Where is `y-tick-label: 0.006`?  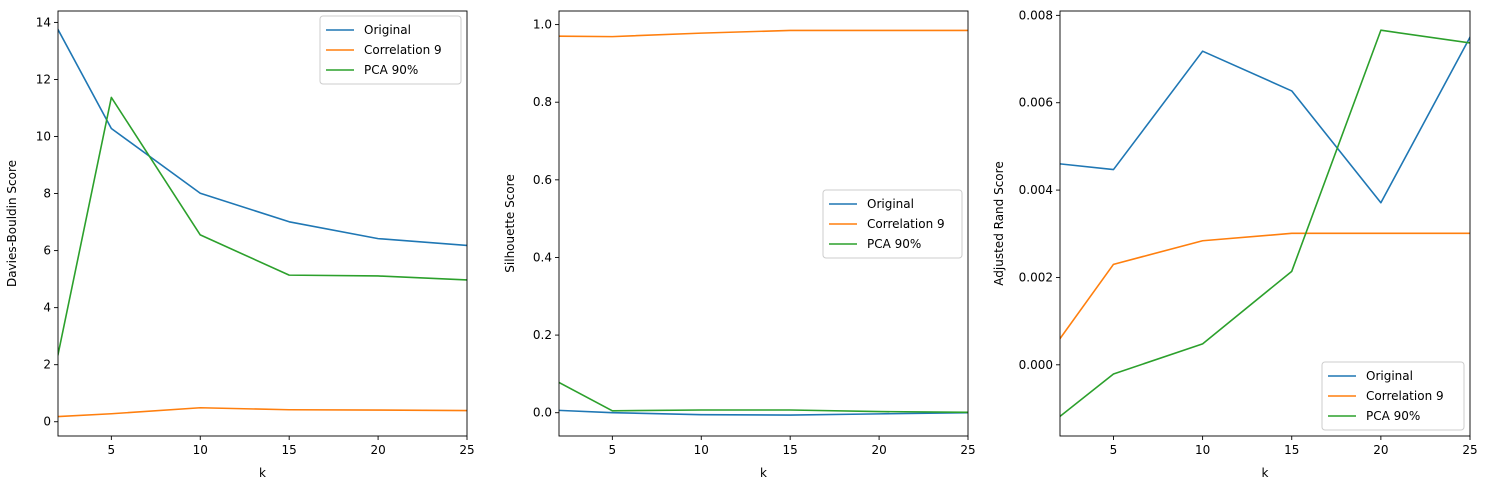
y-tick-label: 0.006 is located at coordinates (1036, 103).